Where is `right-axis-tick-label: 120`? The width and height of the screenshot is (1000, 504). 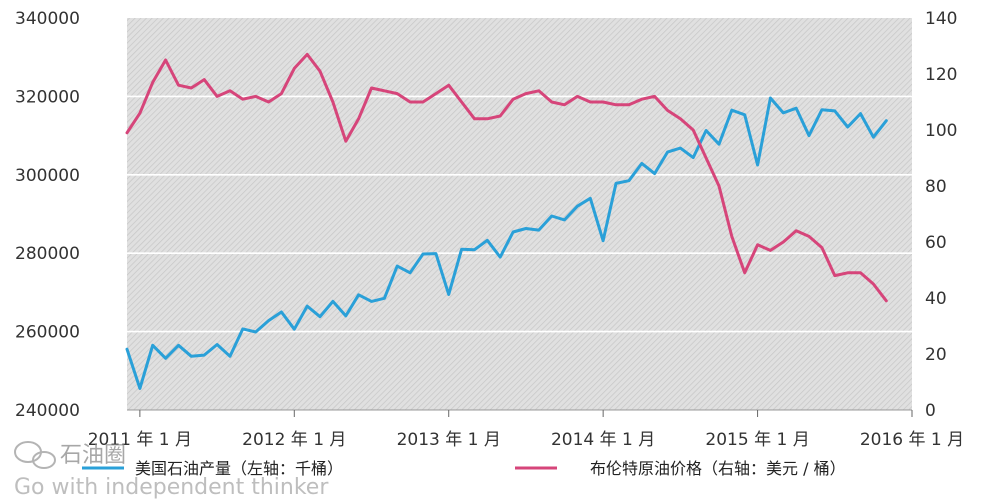
right-axis-tick-label: 120 is located at coordinates (941, 75).